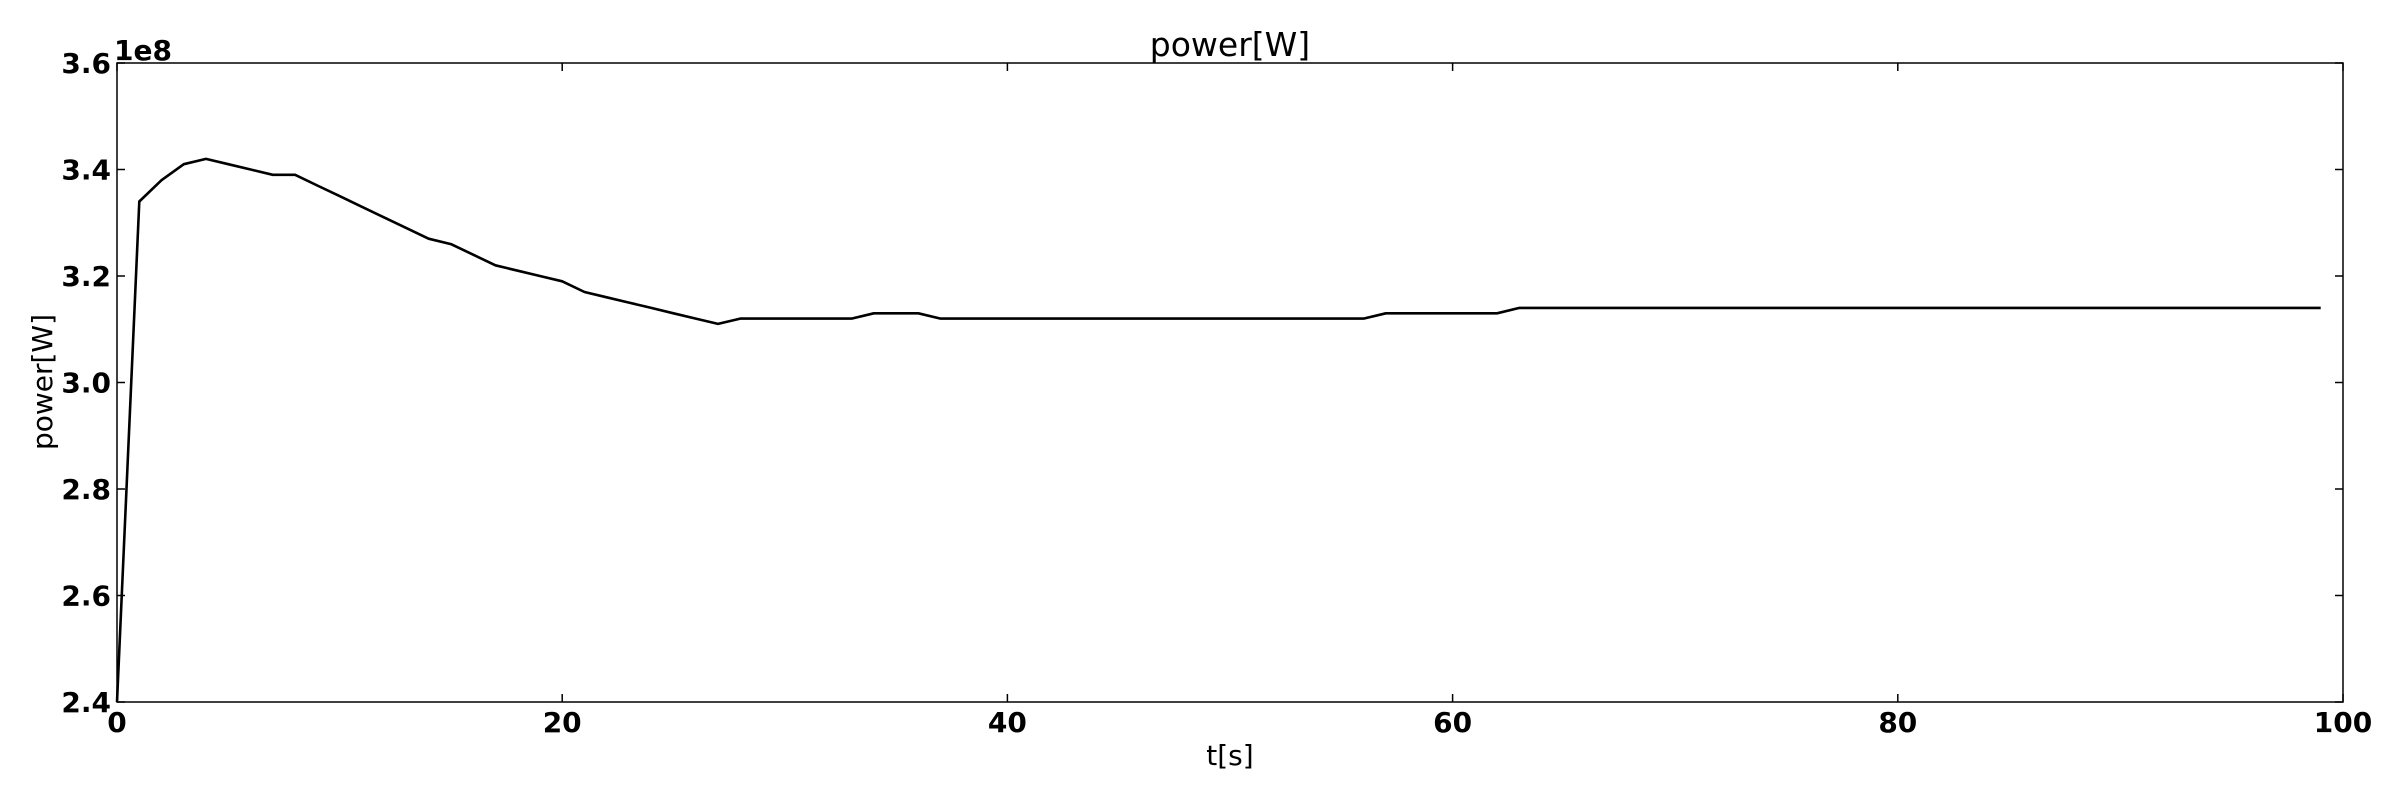  I want to click on x-tick-label: 20, so click(562, 722).